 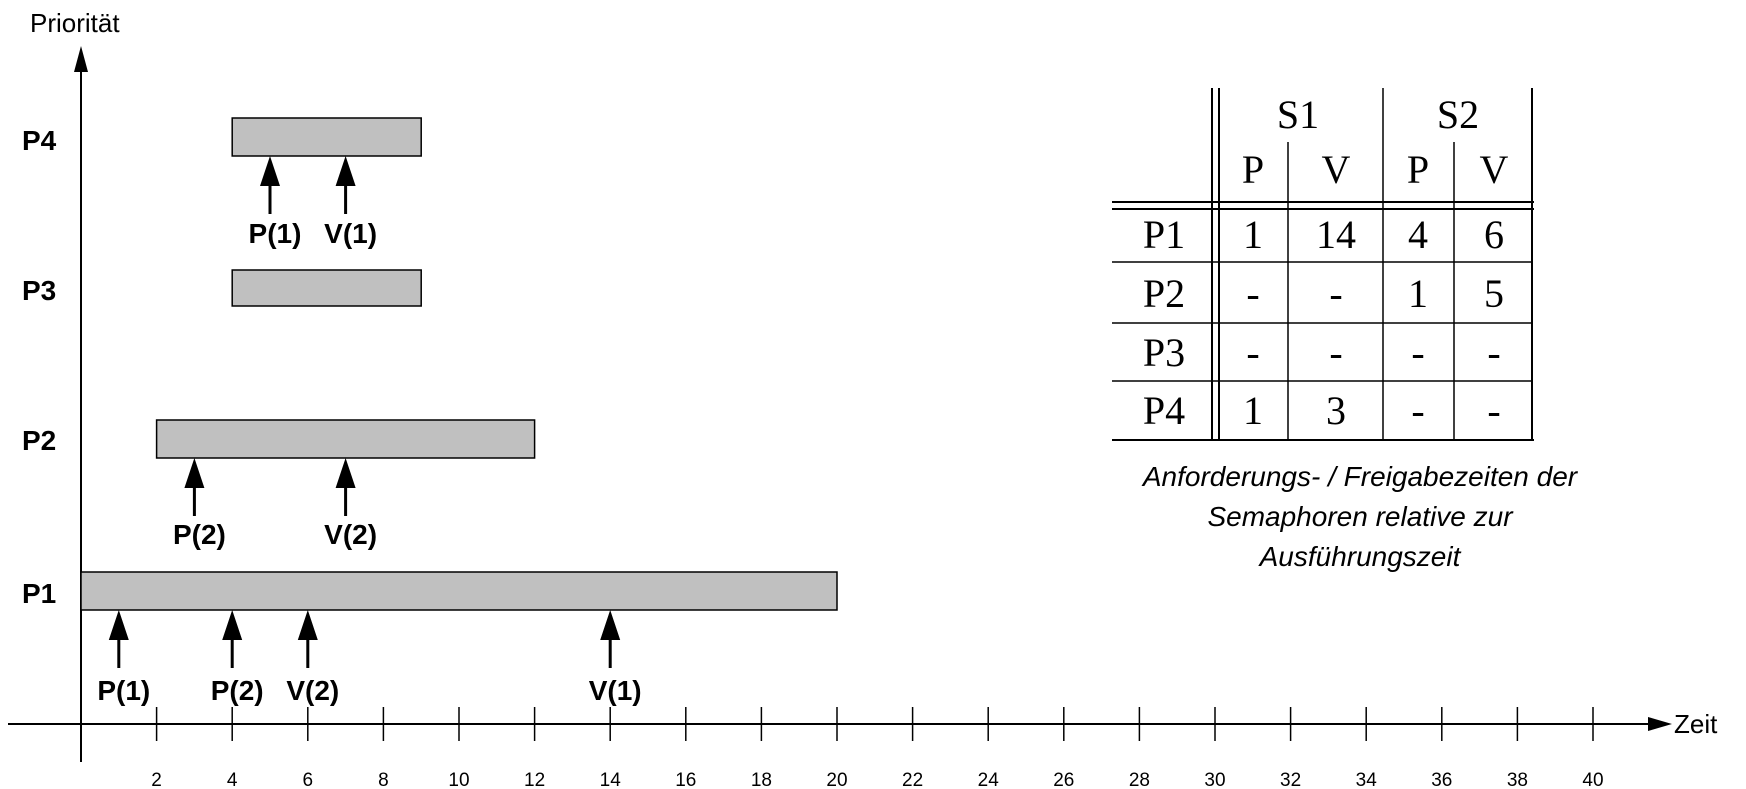 I want to click on y-axis-label: Priorität, so click(x=75, y=23).